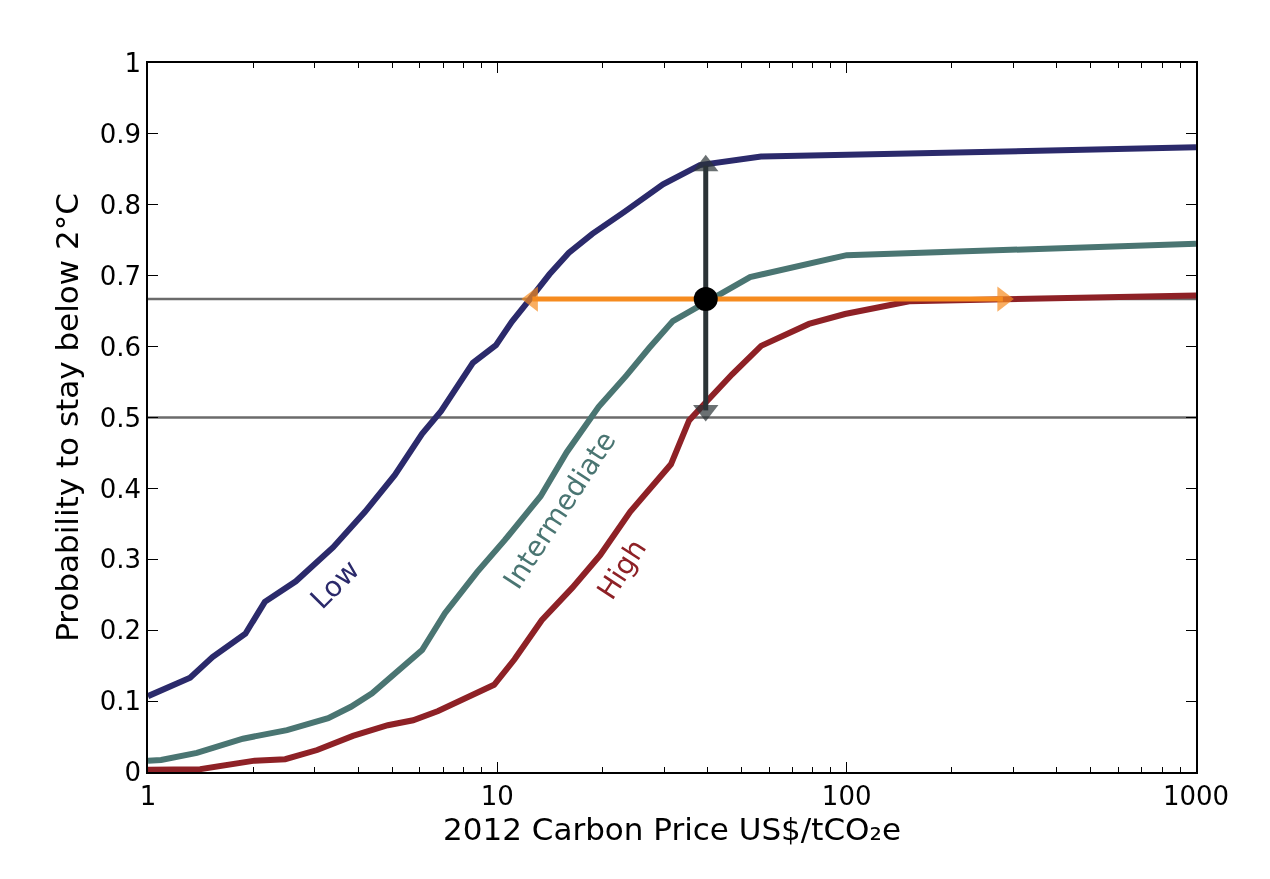 This screenshot has height=879, width=1270. I want to click on y-tick-label: 0.4, so click(120, 488).